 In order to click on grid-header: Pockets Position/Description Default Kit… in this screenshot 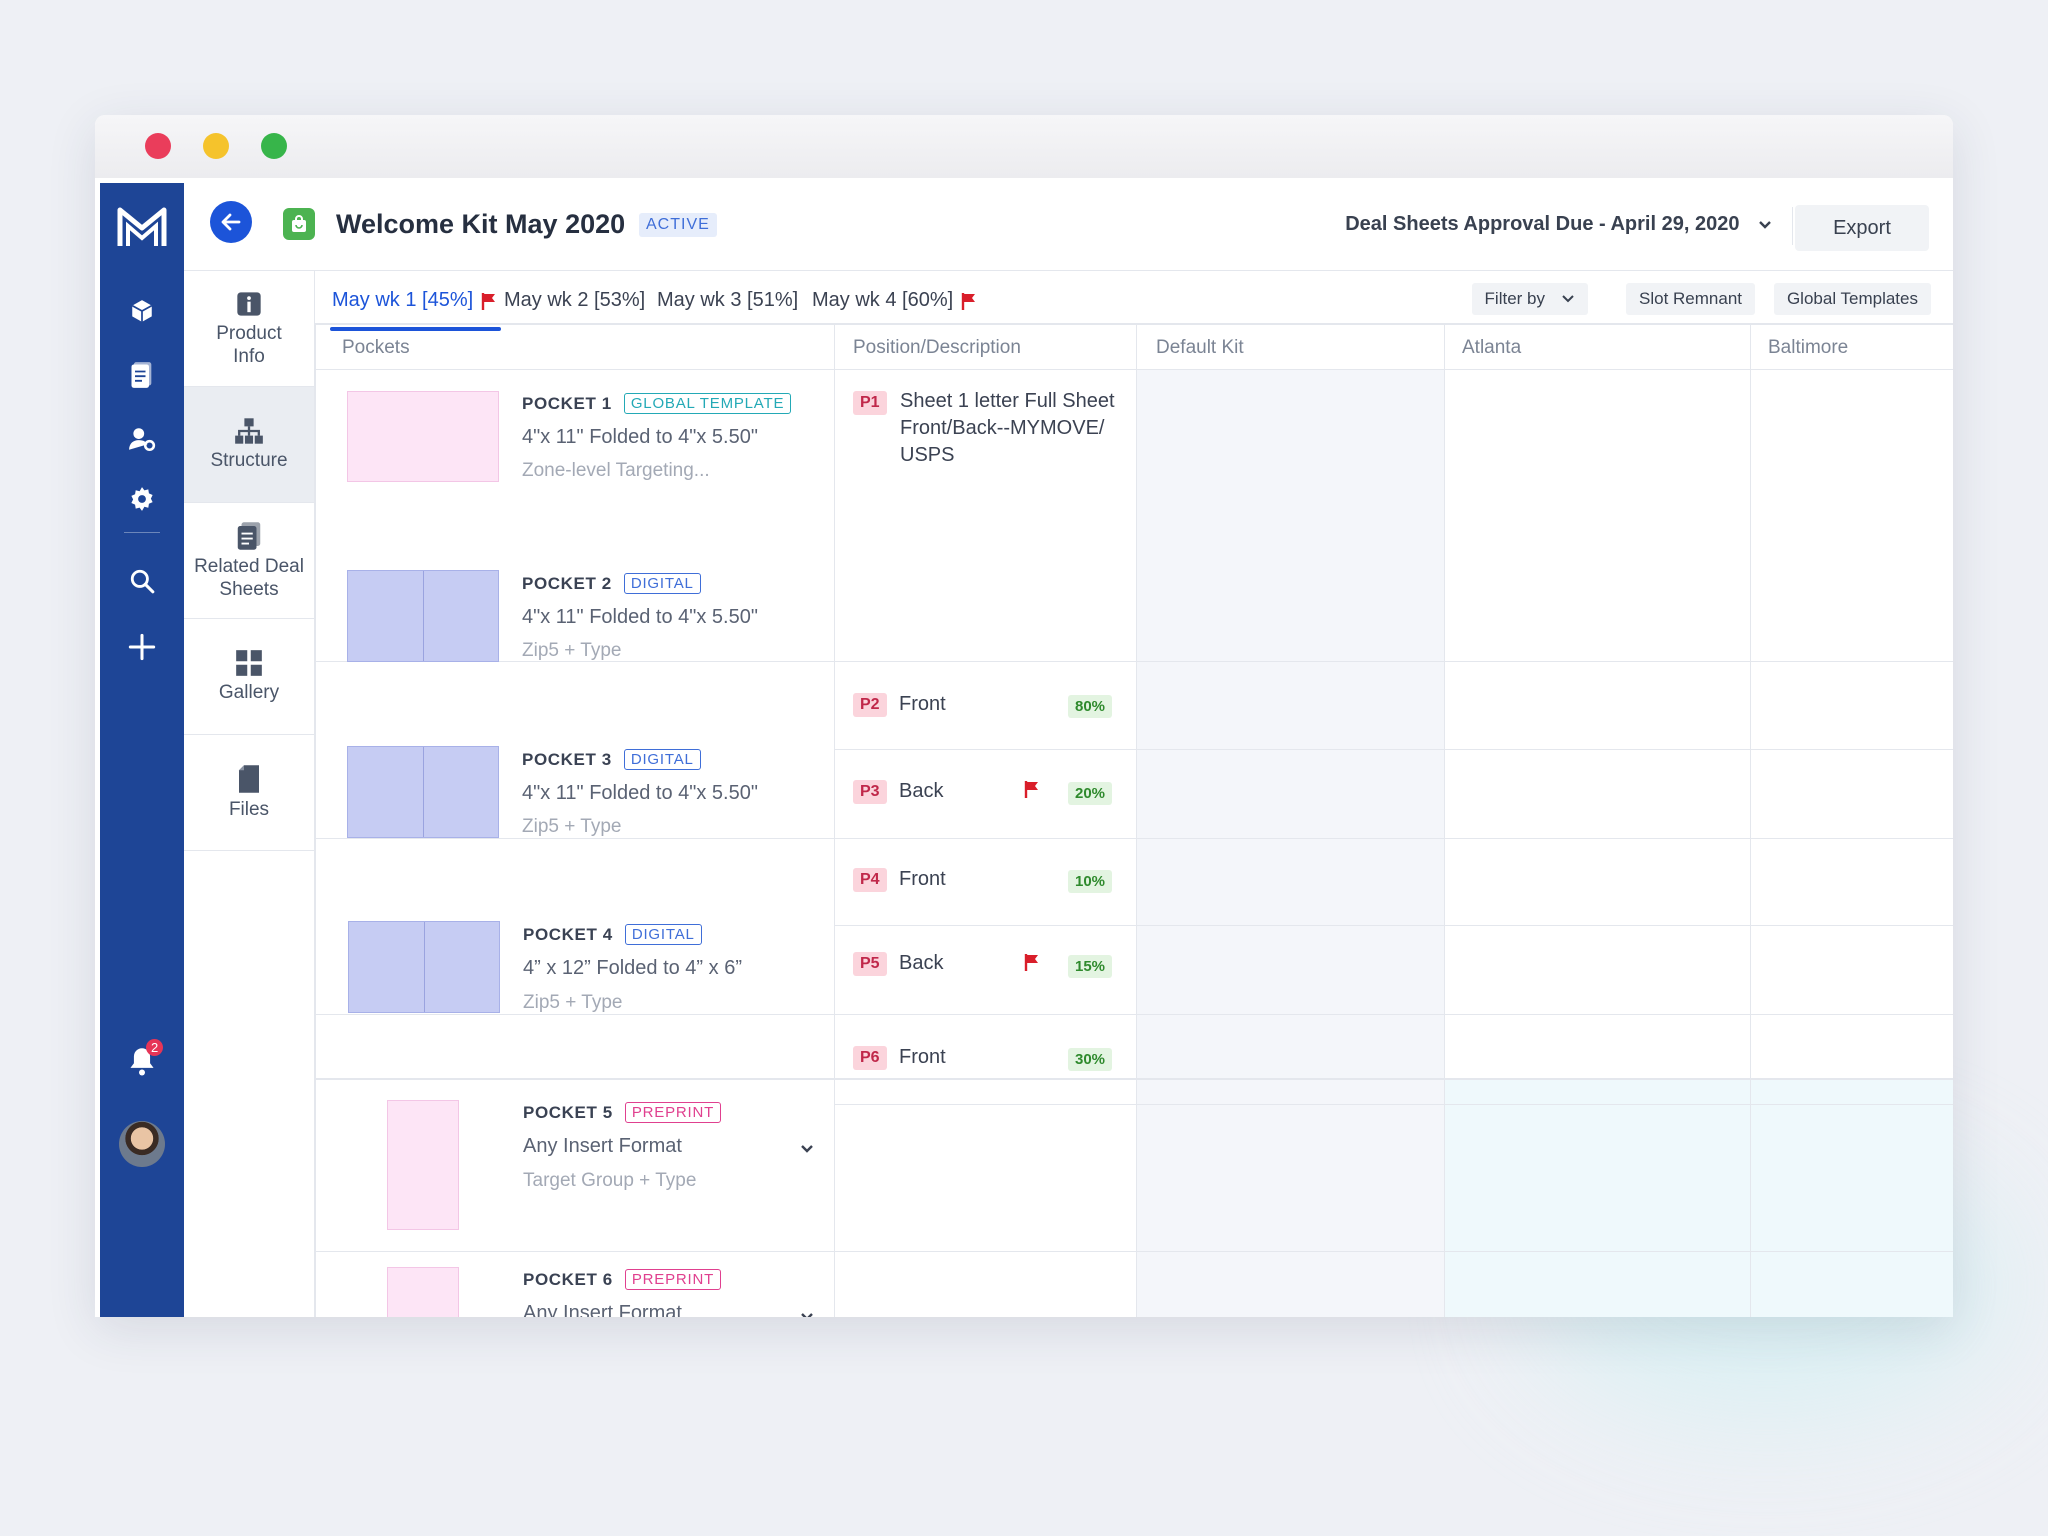, I will do `click(1134, 347)`.